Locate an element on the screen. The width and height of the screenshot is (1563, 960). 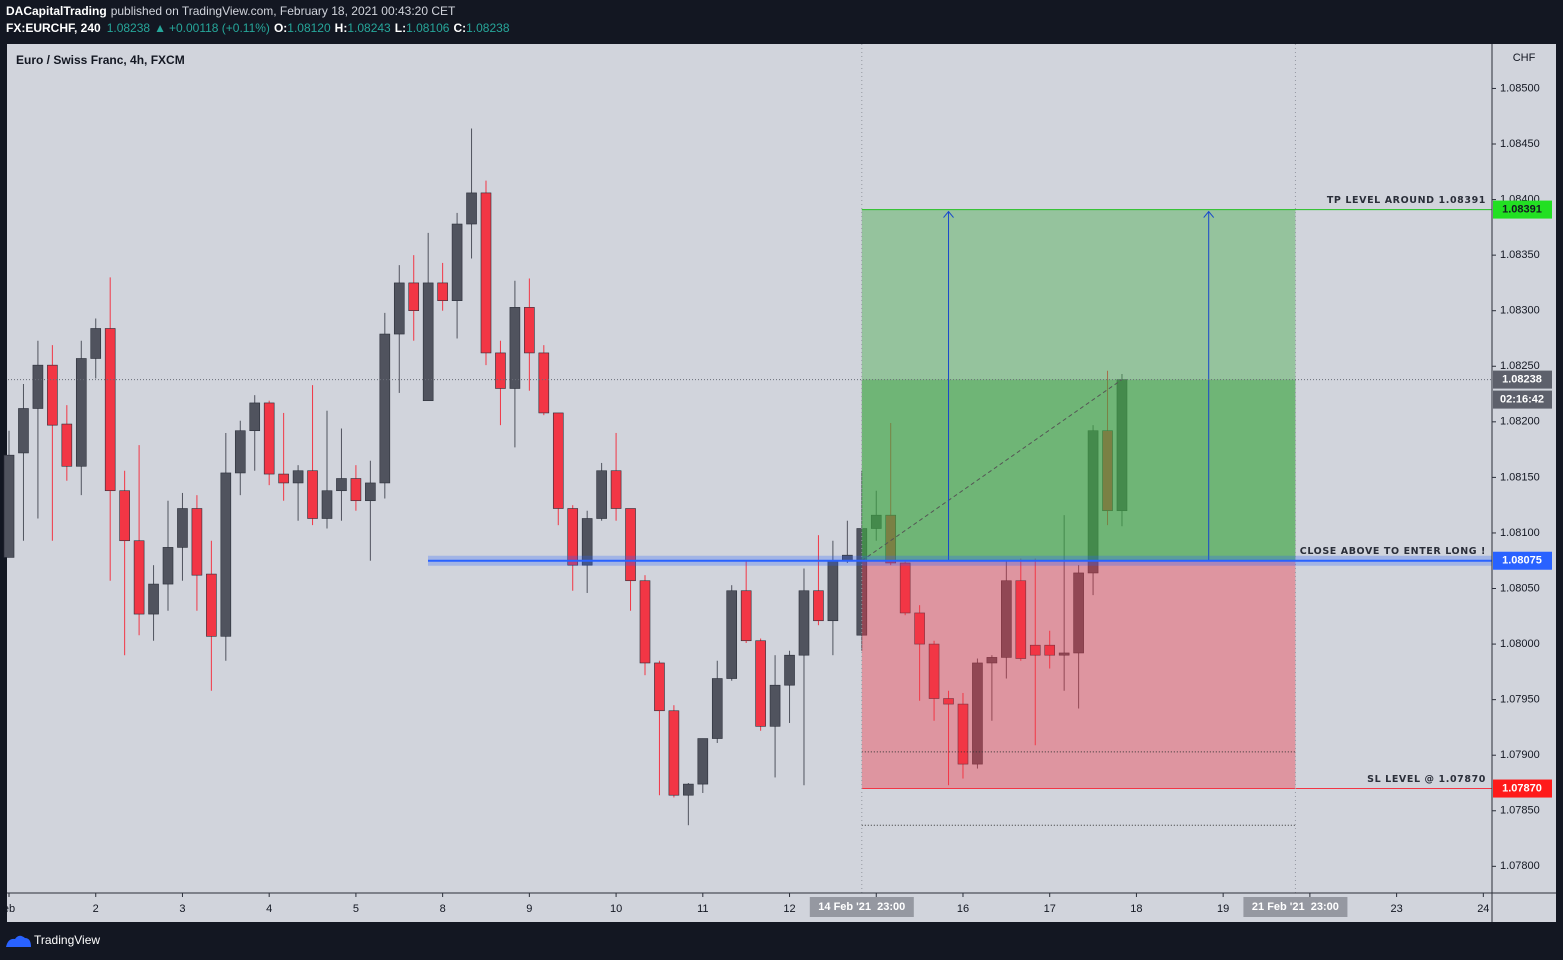
y-tick-label: 1.08200 is located at coordinates (1520, 422).